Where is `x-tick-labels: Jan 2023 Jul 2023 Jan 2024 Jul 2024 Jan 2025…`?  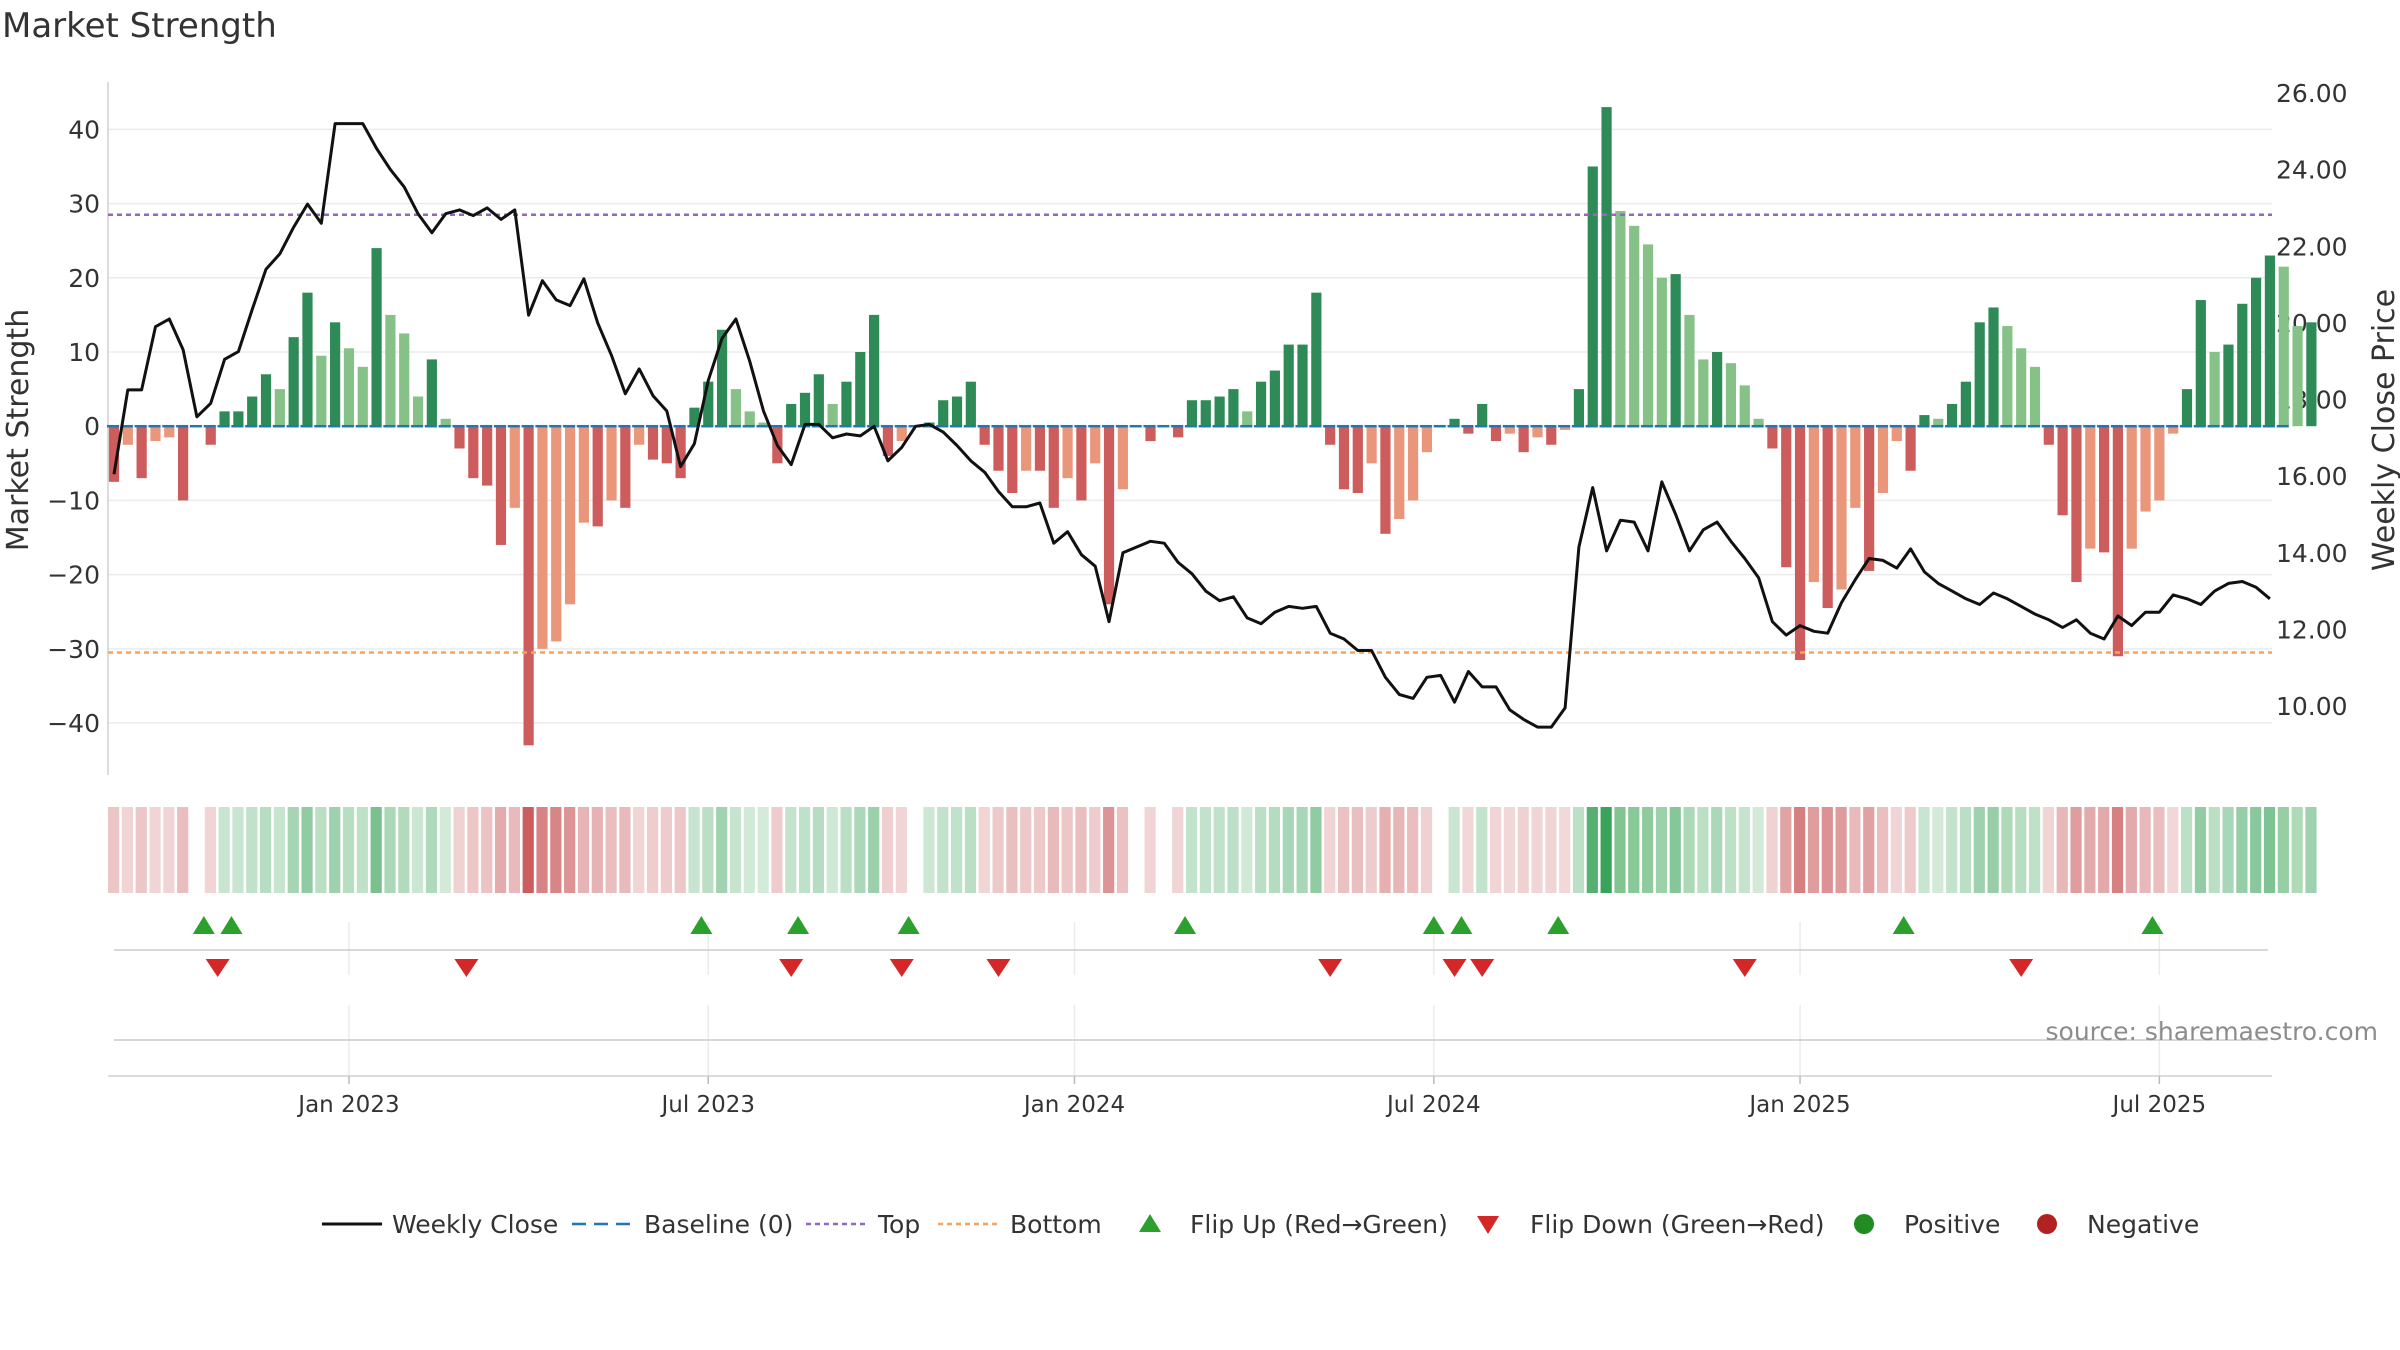 x-tick-labels: Jan 2023 Jul 2023 Jan 2024 Jul 2024 Jan 2025… is located at coordinates (1251, 1097).